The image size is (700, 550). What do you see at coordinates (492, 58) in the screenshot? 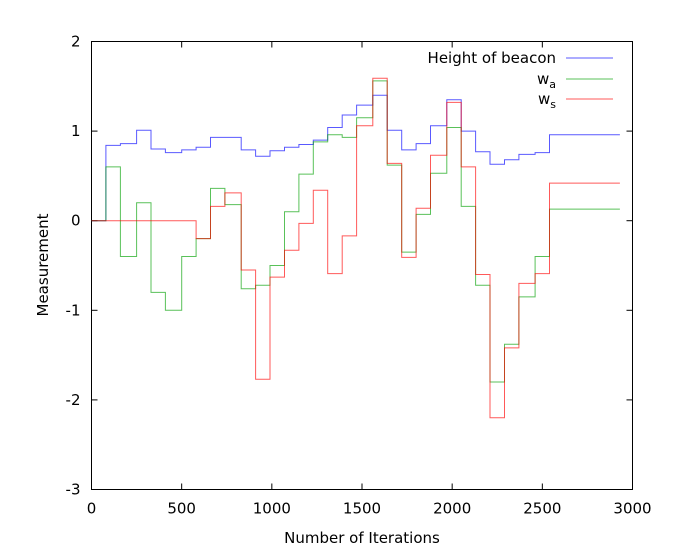
I see `legend-label-0: Height of beacon` at bounding box center [492, 58].